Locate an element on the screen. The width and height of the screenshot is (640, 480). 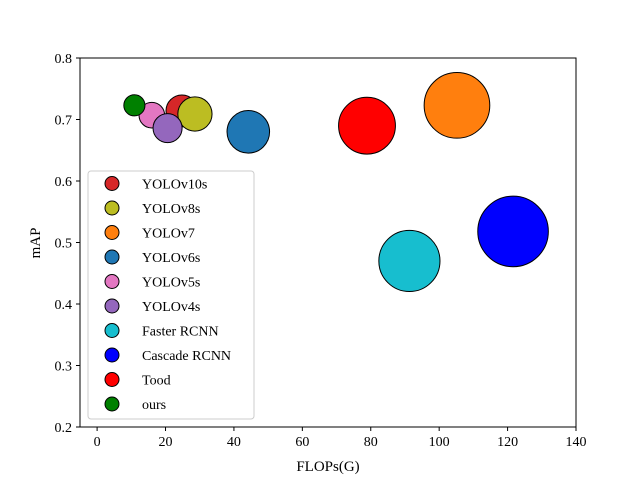
legend-label: Faster RCNN is located at coordinates (180, 332).